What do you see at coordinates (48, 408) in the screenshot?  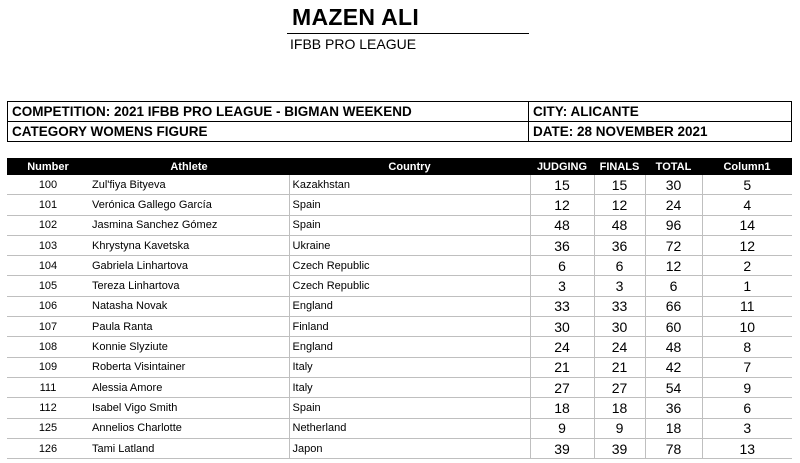 I see `cell-number: 112` at bounding box center [48, 408].